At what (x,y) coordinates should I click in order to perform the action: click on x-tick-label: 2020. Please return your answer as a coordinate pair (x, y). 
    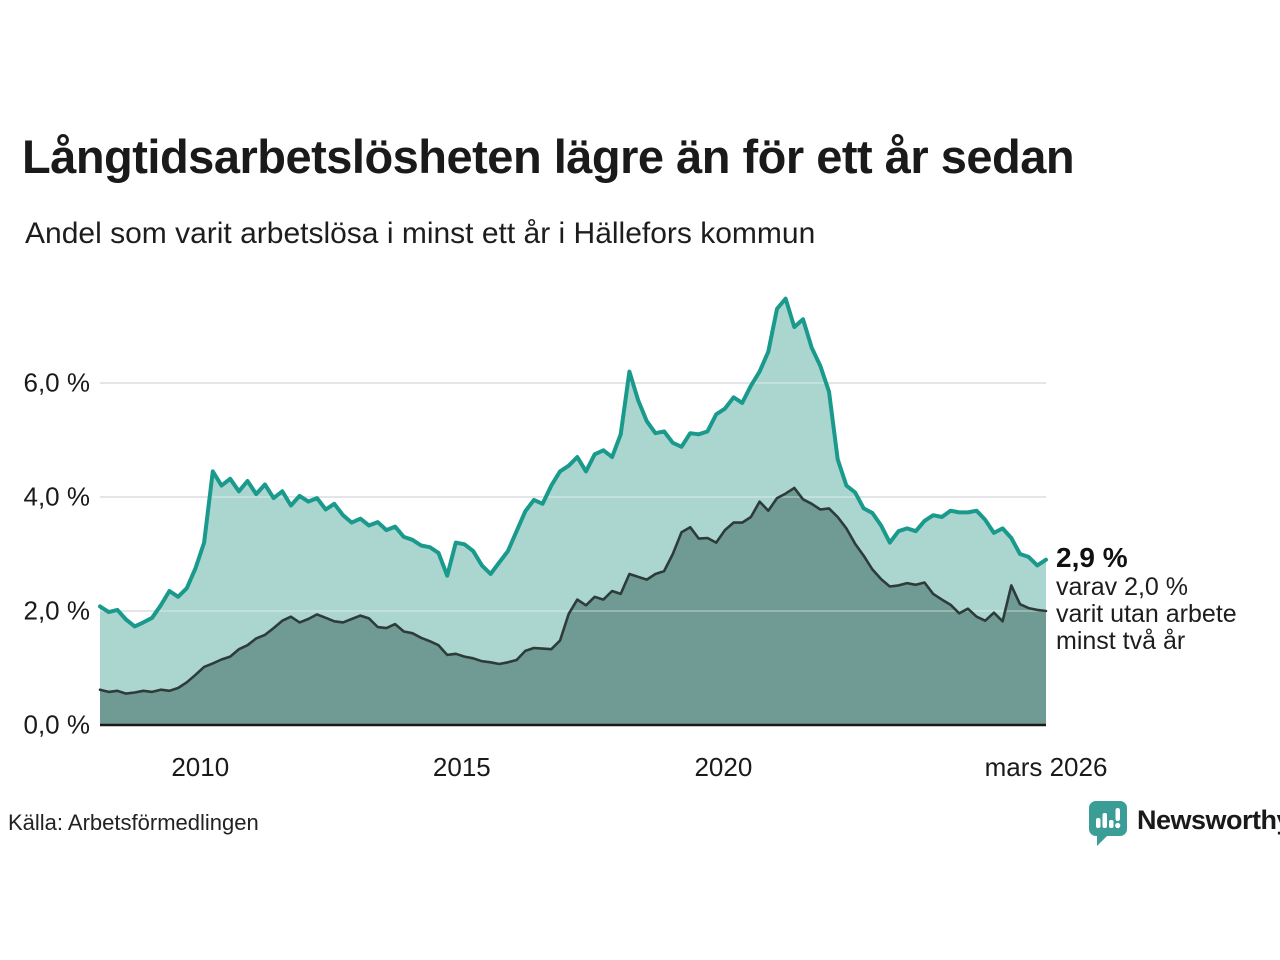
    Looking at the image, I should click on (723, 767).